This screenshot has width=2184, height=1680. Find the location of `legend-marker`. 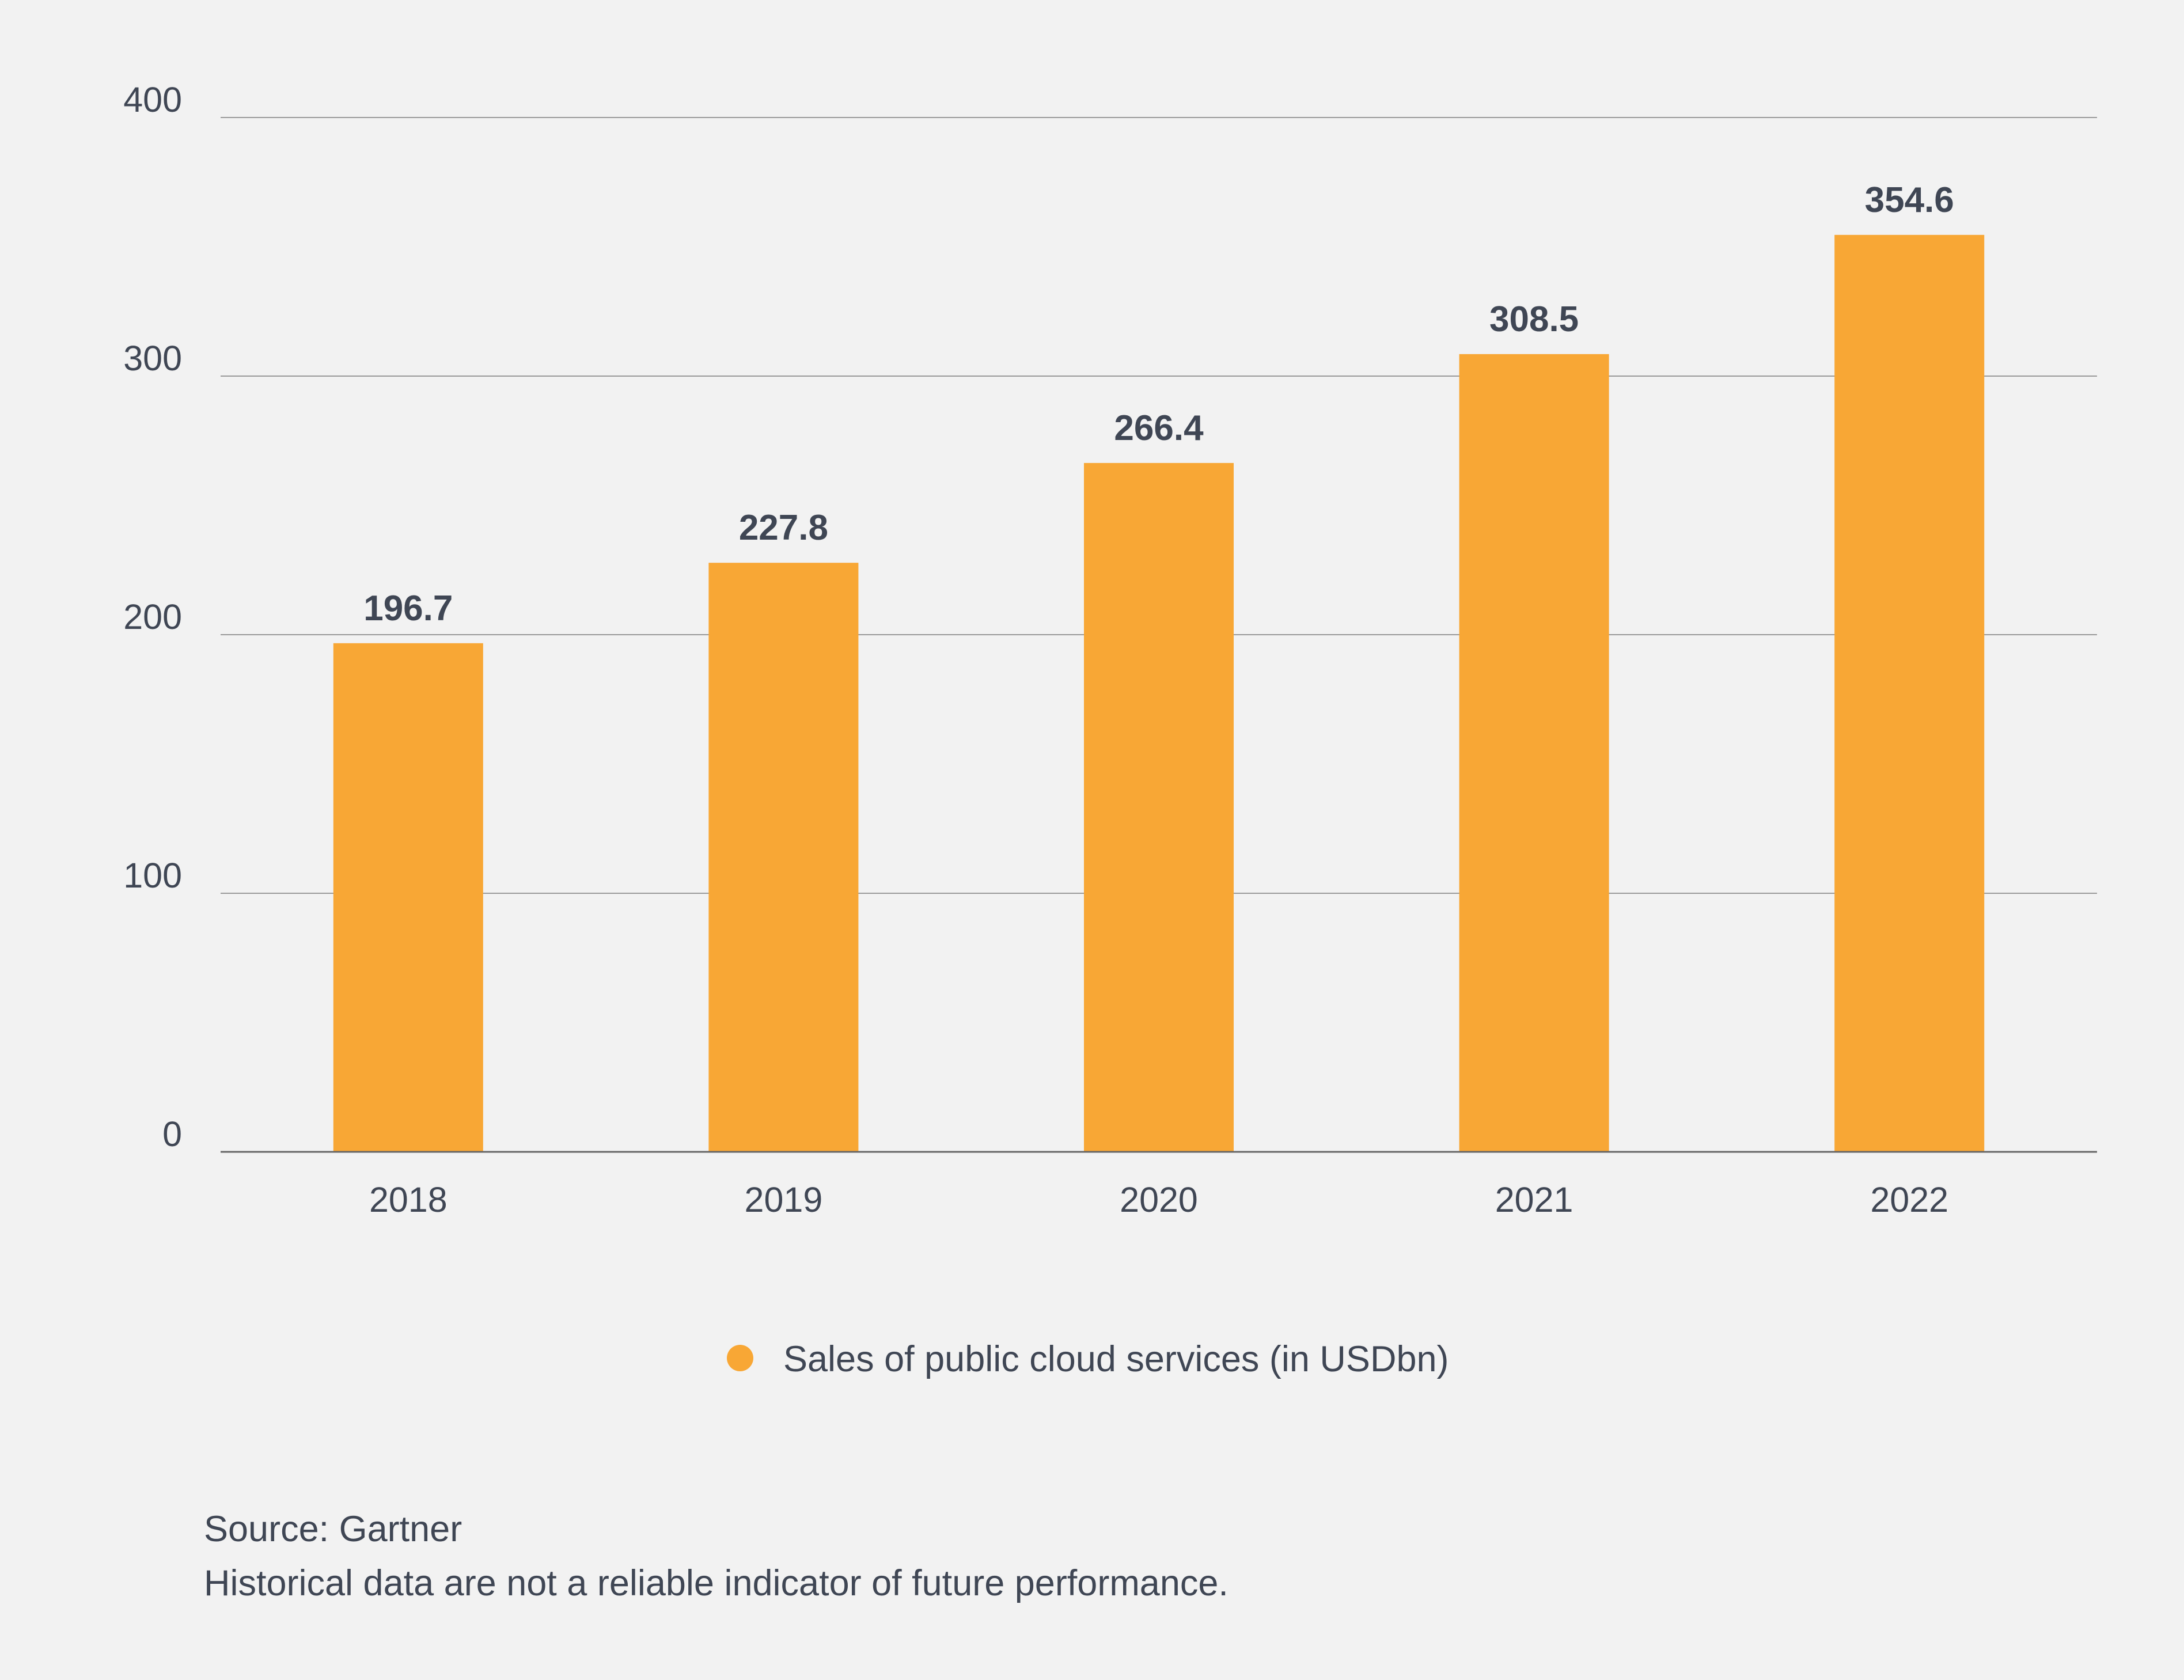

legend-marker is located at coordinates (740, 1358).